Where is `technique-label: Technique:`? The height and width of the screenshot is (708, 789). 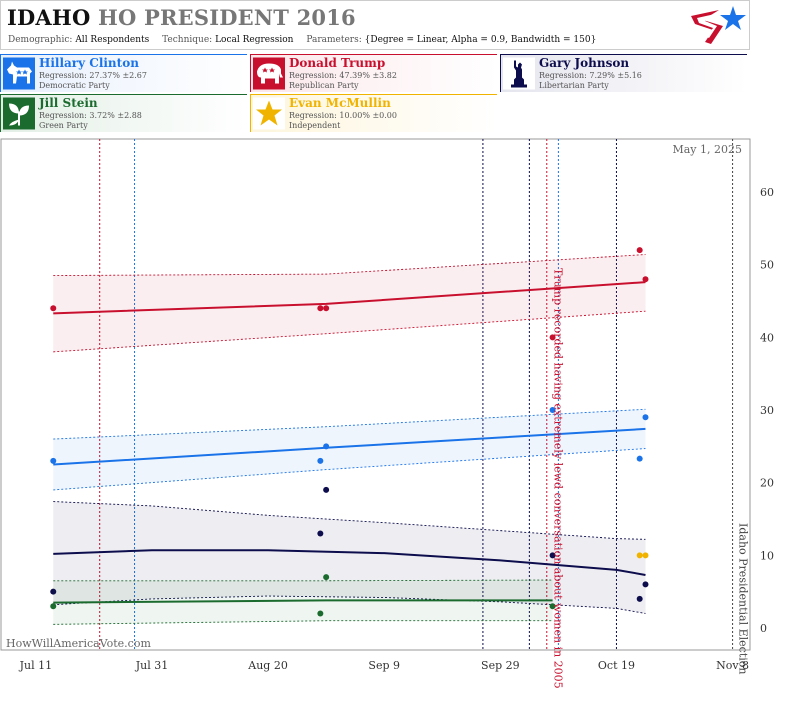 technique-label: Technique: is located at coordinates (187, 40).